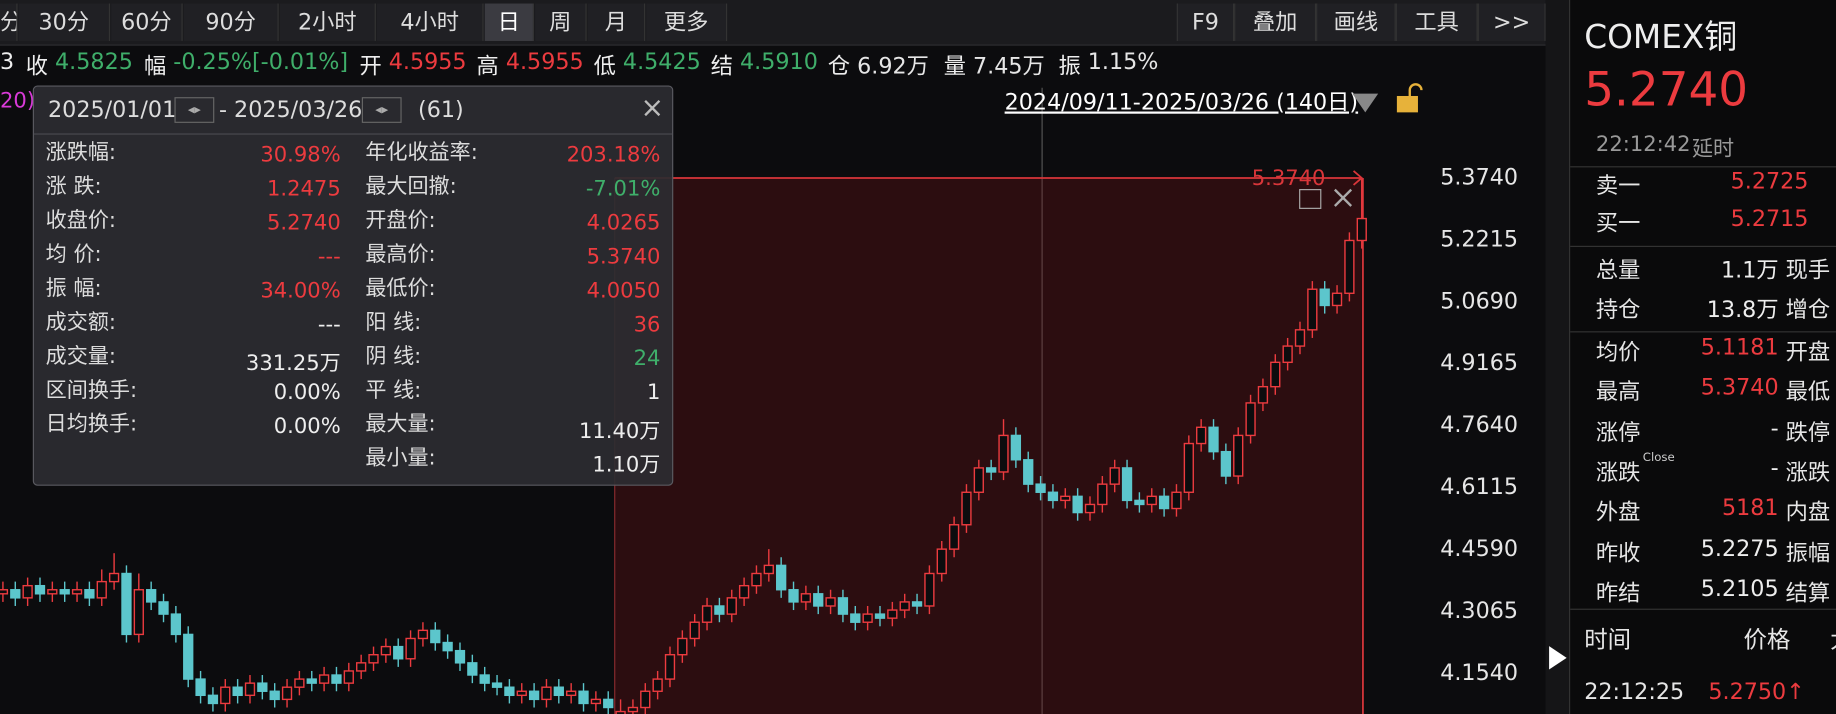 The image size is (1836, 714). Describe the element at coordinates (1808, 310) in the screenshot. I see `quote-label: 增仓` at that location.